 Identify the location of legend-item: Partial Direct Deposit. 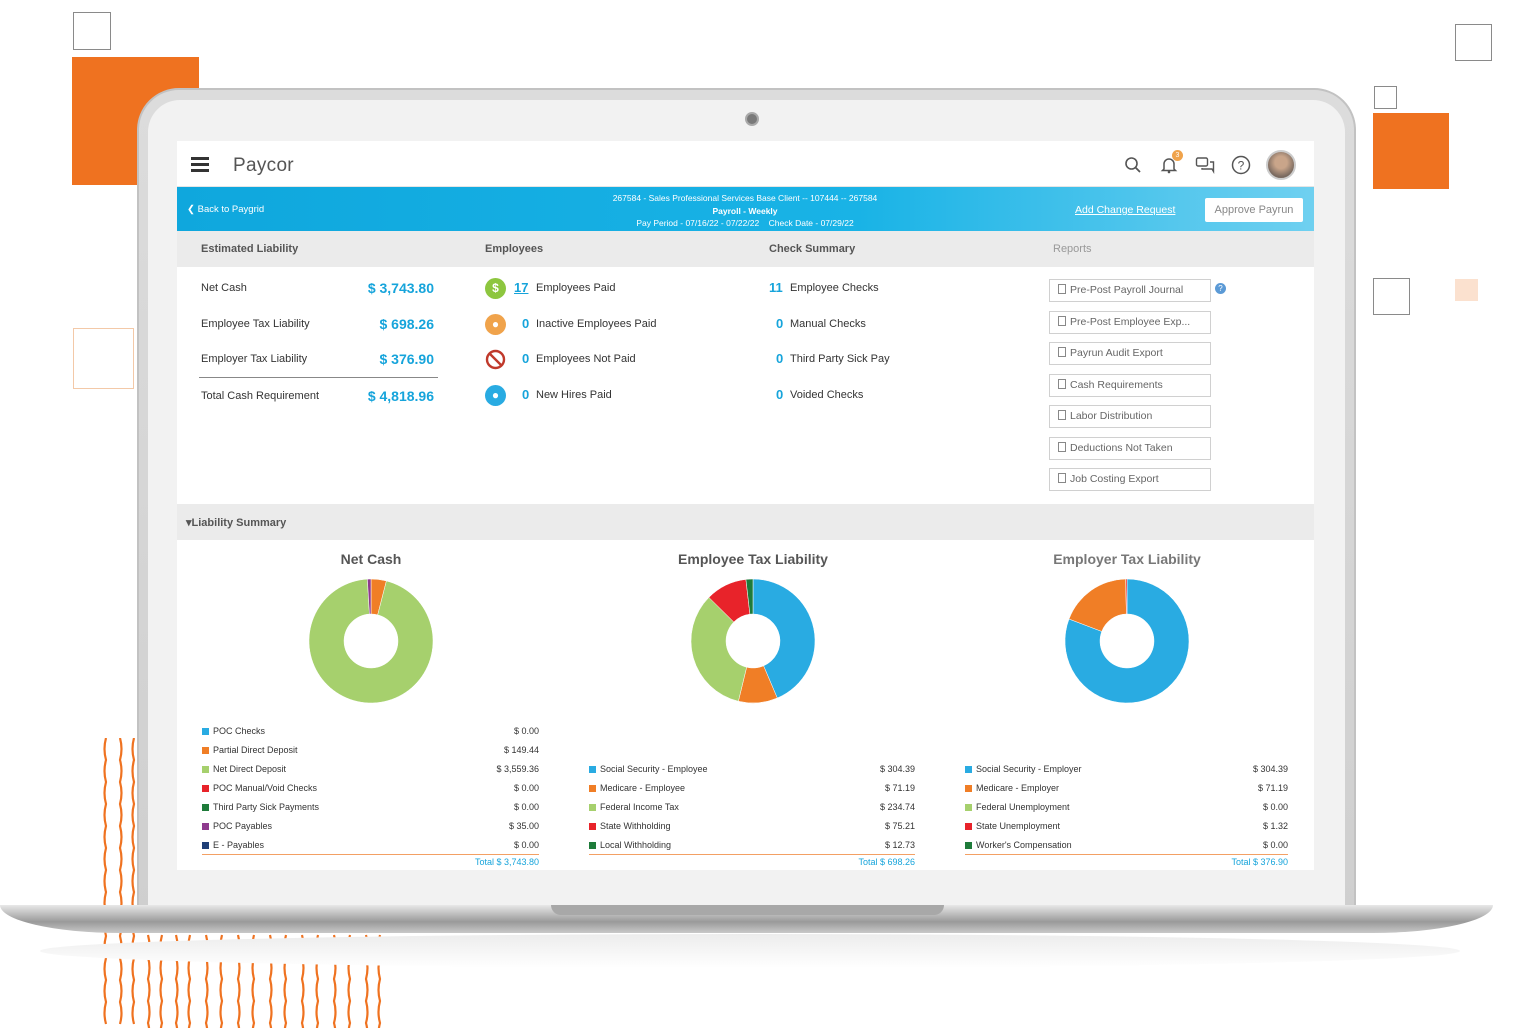
(250, 750).